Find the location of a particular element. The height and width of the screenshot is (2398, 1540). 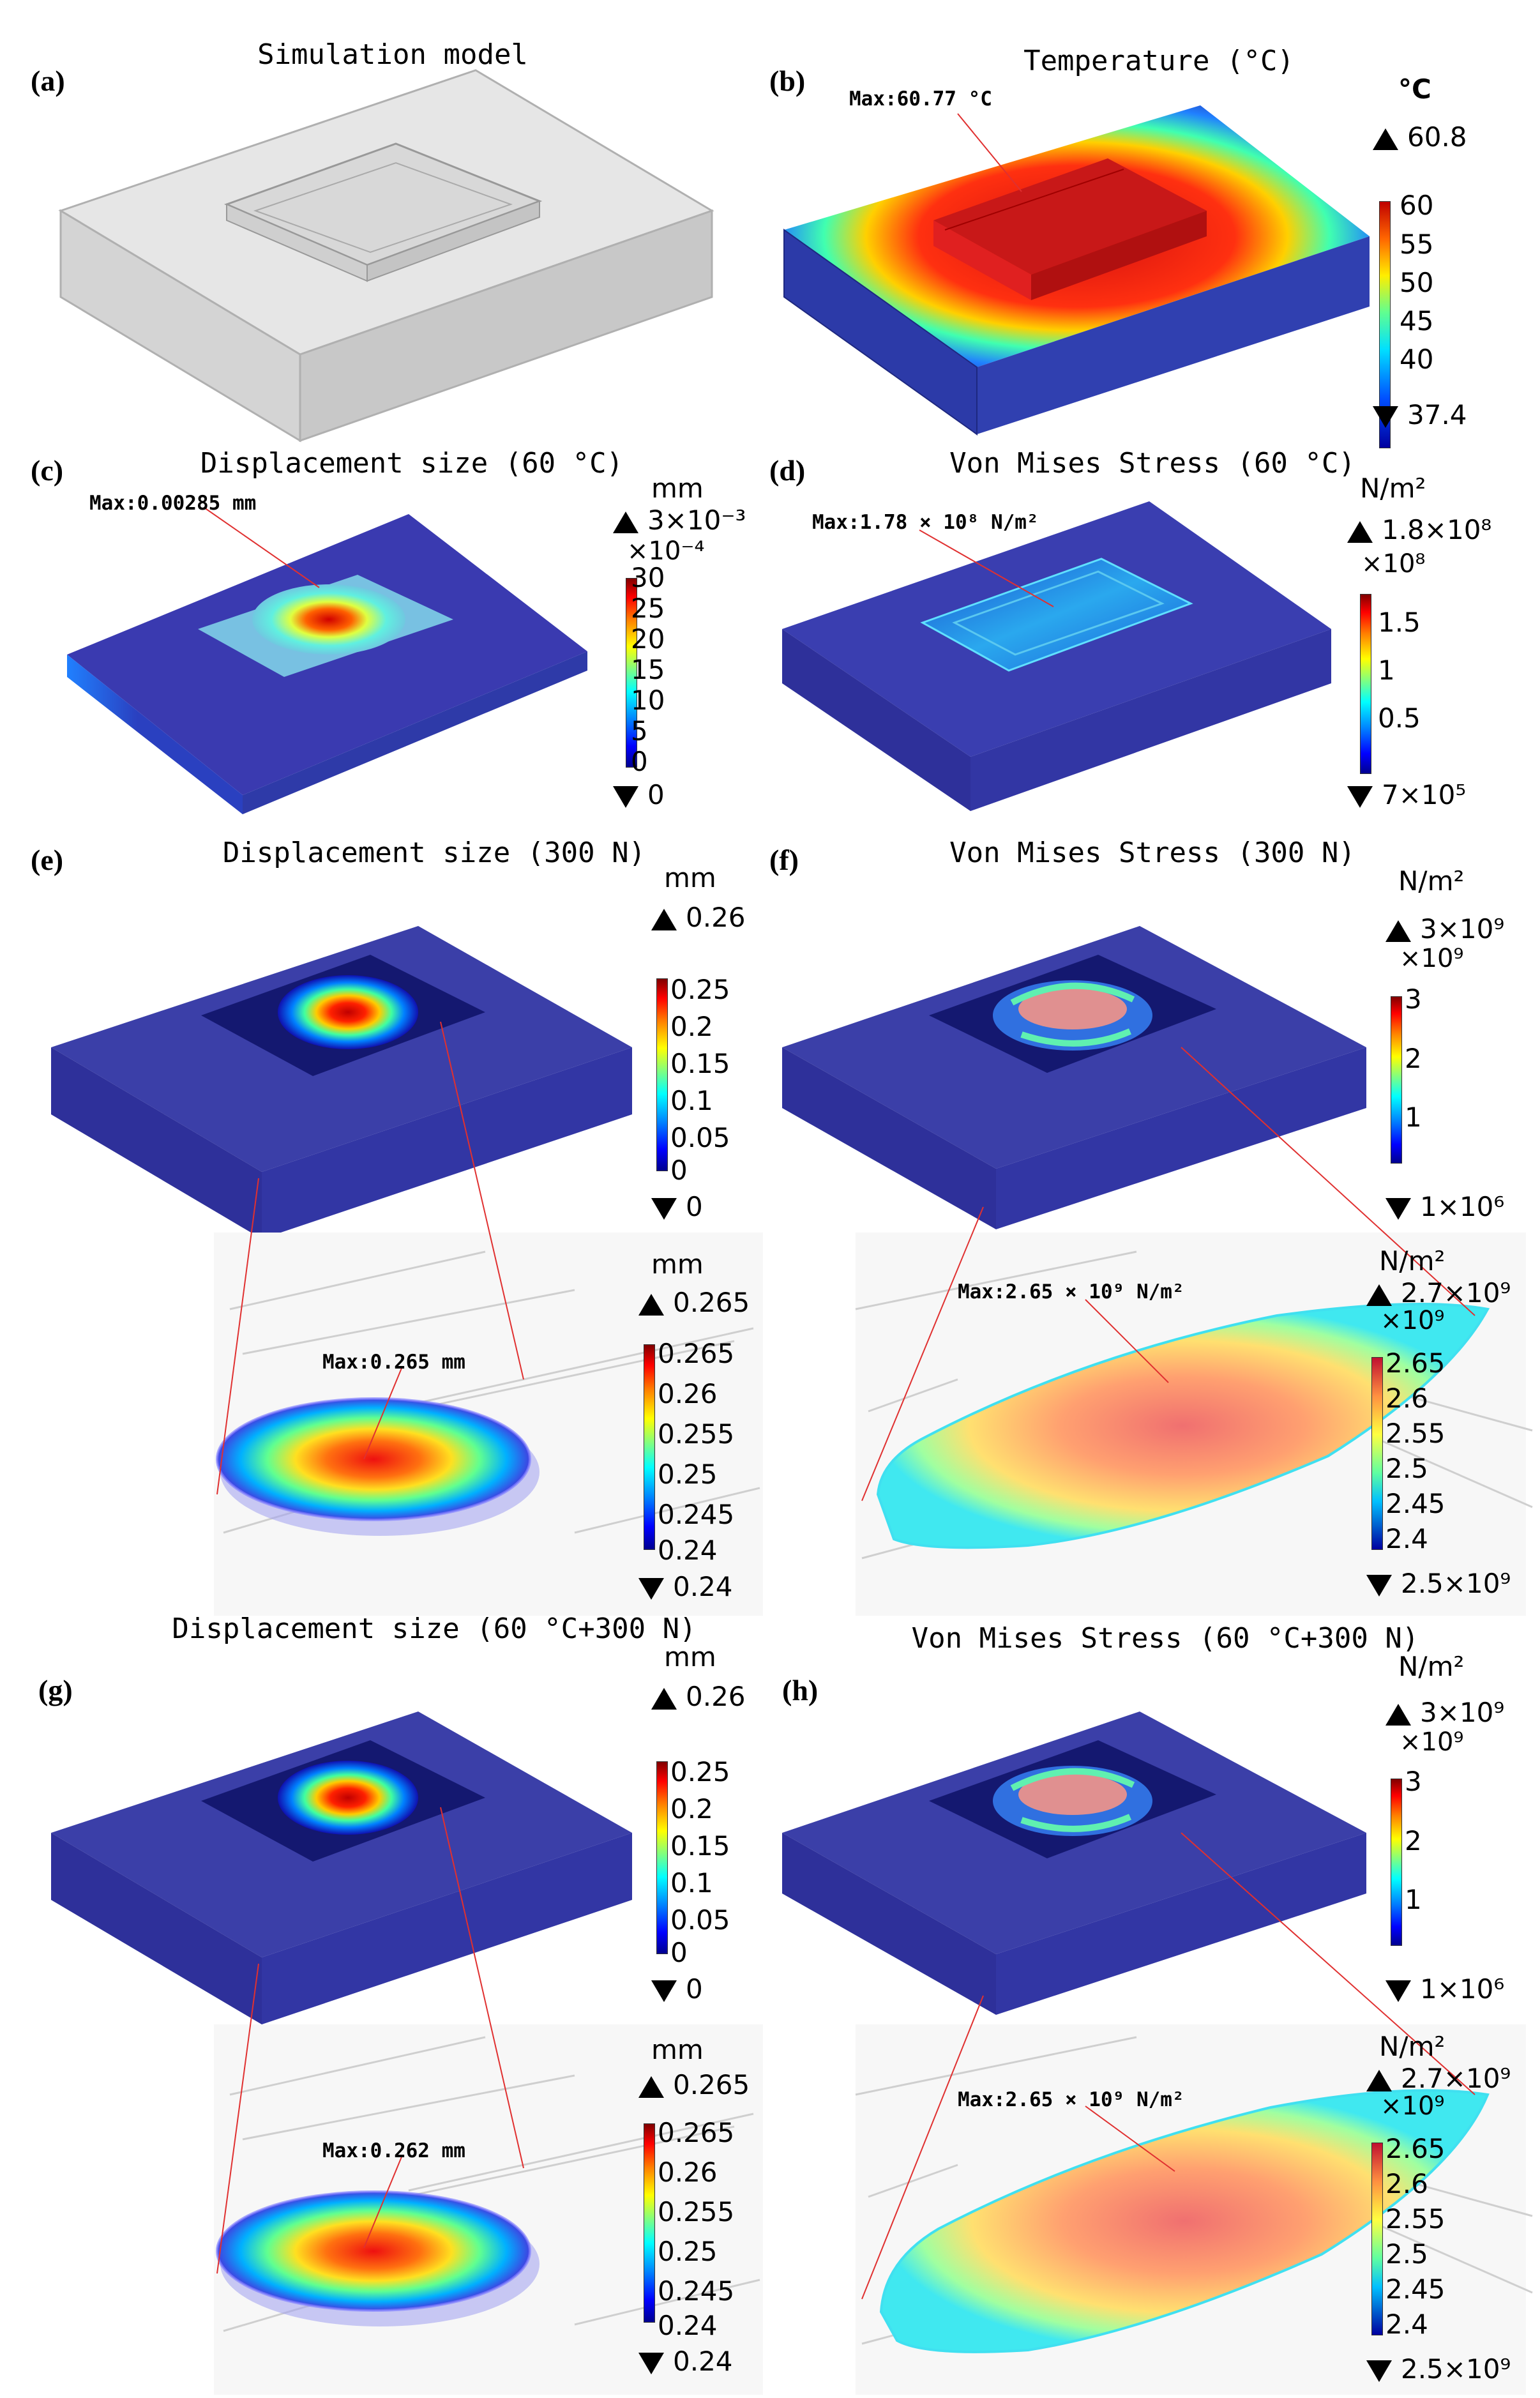

legend-c-unit: mm is located at coordinates (677, 488).